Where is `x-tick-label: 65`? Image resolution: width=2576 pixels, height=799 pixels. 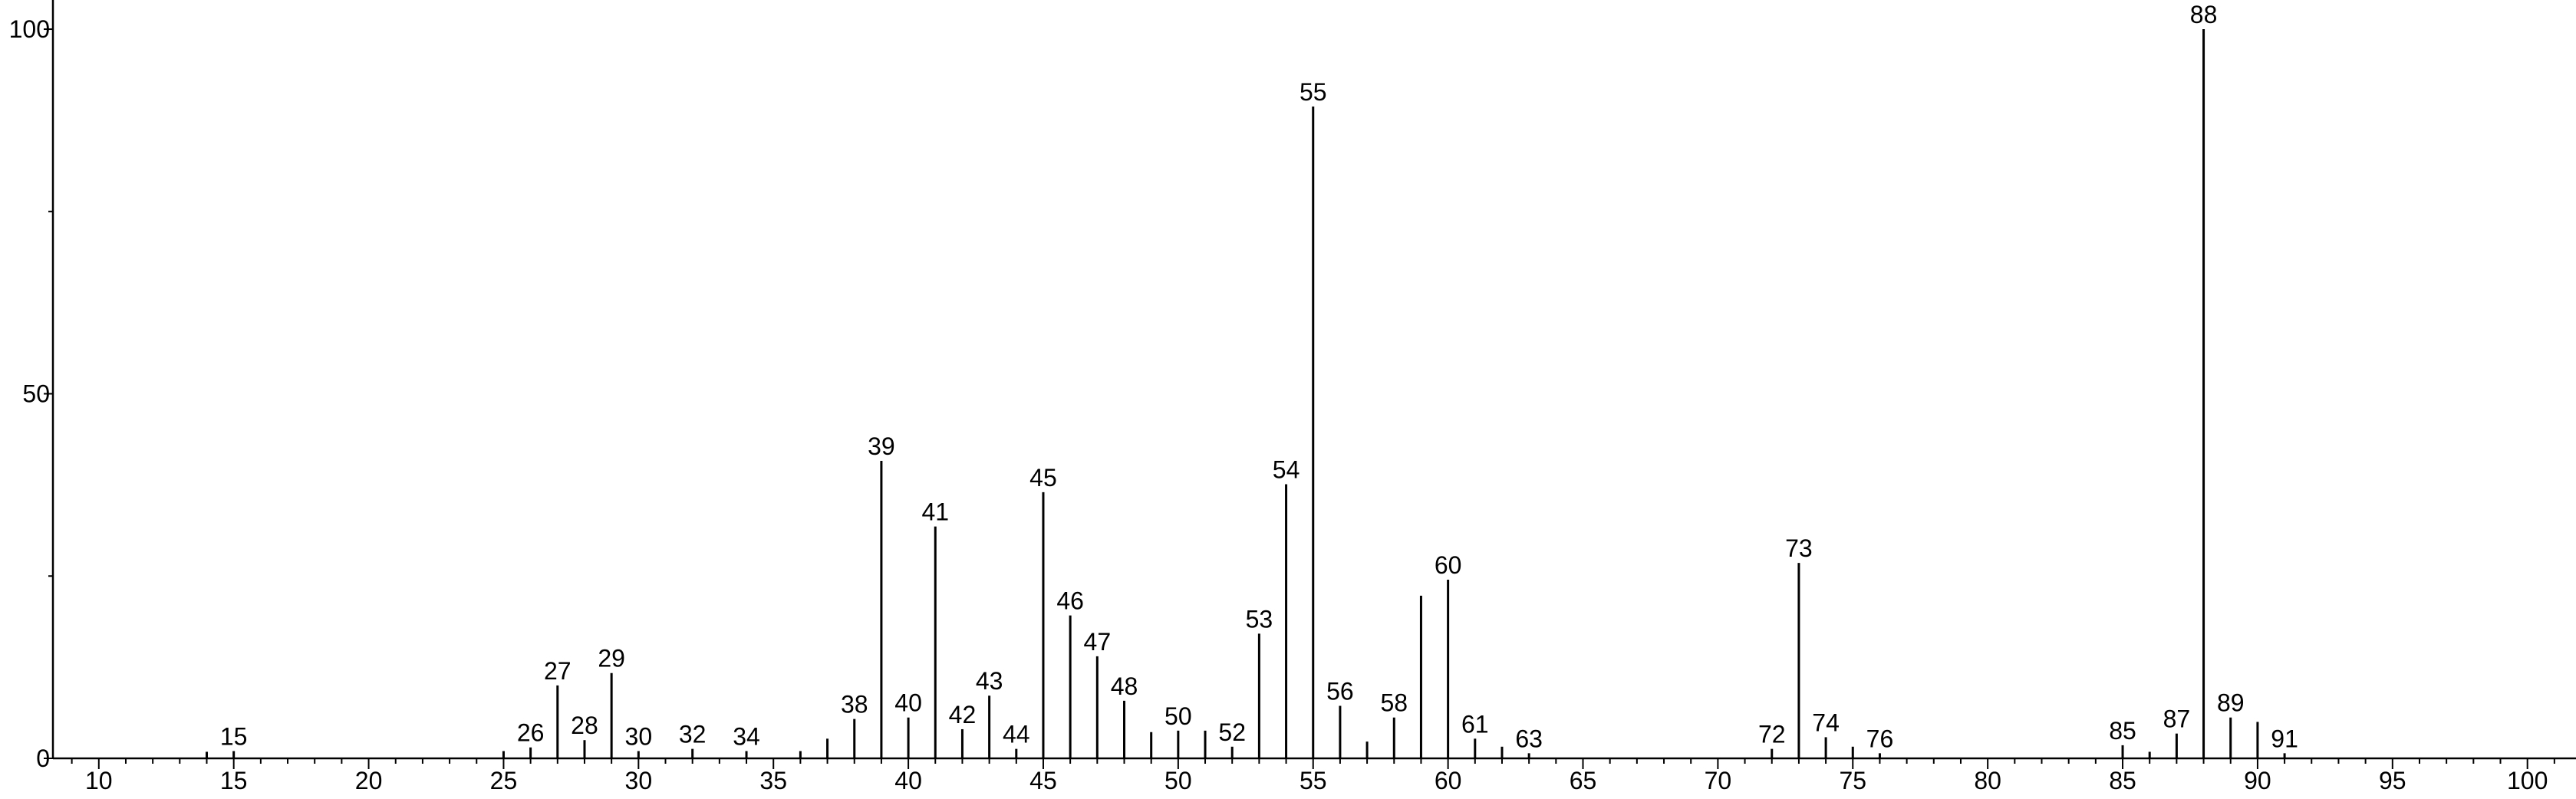
x-tick-label: 65 is located at coordinates (1583, 780).